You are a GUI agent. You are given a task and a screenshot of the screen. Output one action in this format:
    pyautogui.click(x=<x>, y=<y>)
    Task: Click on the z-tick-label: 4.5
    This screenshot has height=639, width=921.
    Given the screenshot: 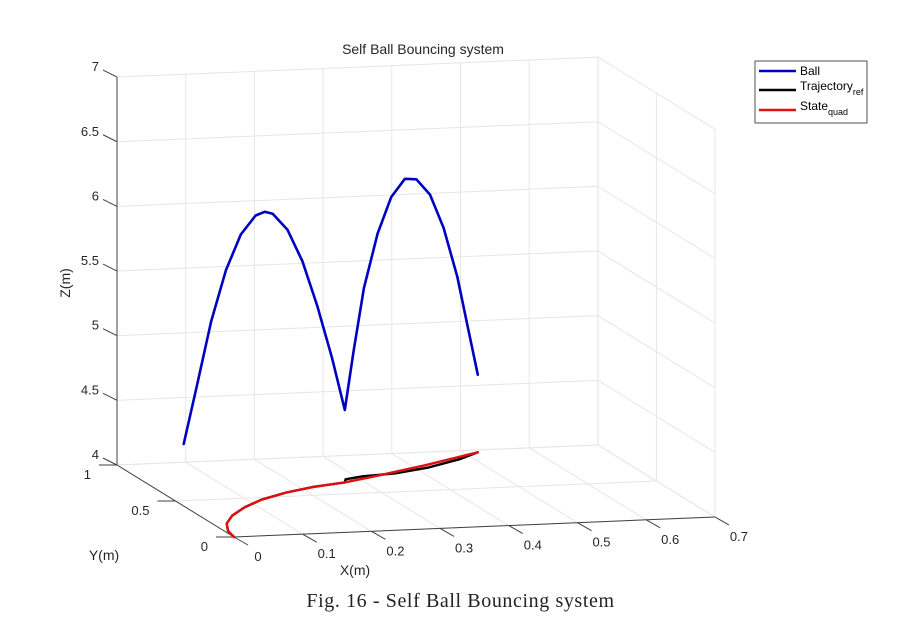 What is the action you would take?
    pyautogui.click(x=90, y=389)
    